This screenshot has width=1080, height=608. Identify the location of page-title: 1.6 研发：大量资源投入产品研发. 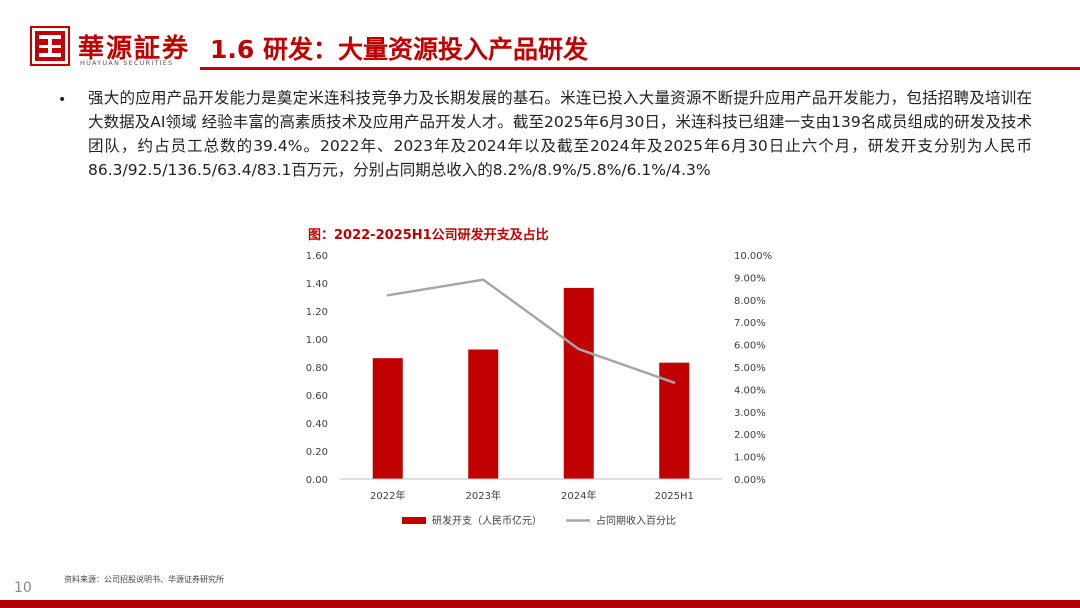
(399, 49).